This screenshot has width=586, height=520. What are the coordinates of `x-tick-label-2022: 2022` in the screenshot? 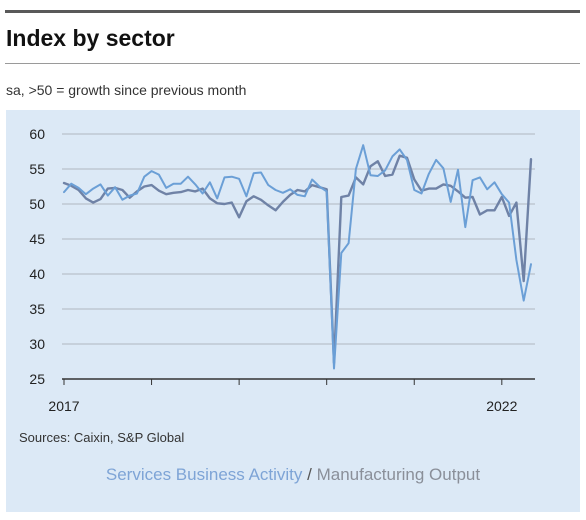 It's located at (501, 406).